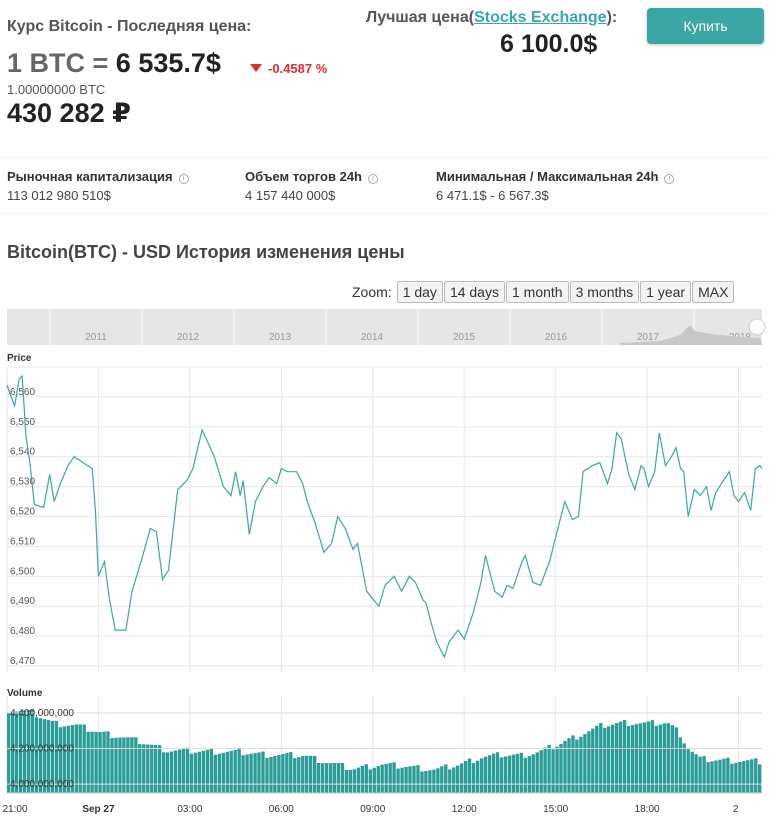 The height and width of the screenshot is (823, 769). Describe the element at coordinates (256, 68) in the screenshot. I see `down-arrow-icon` at that location.